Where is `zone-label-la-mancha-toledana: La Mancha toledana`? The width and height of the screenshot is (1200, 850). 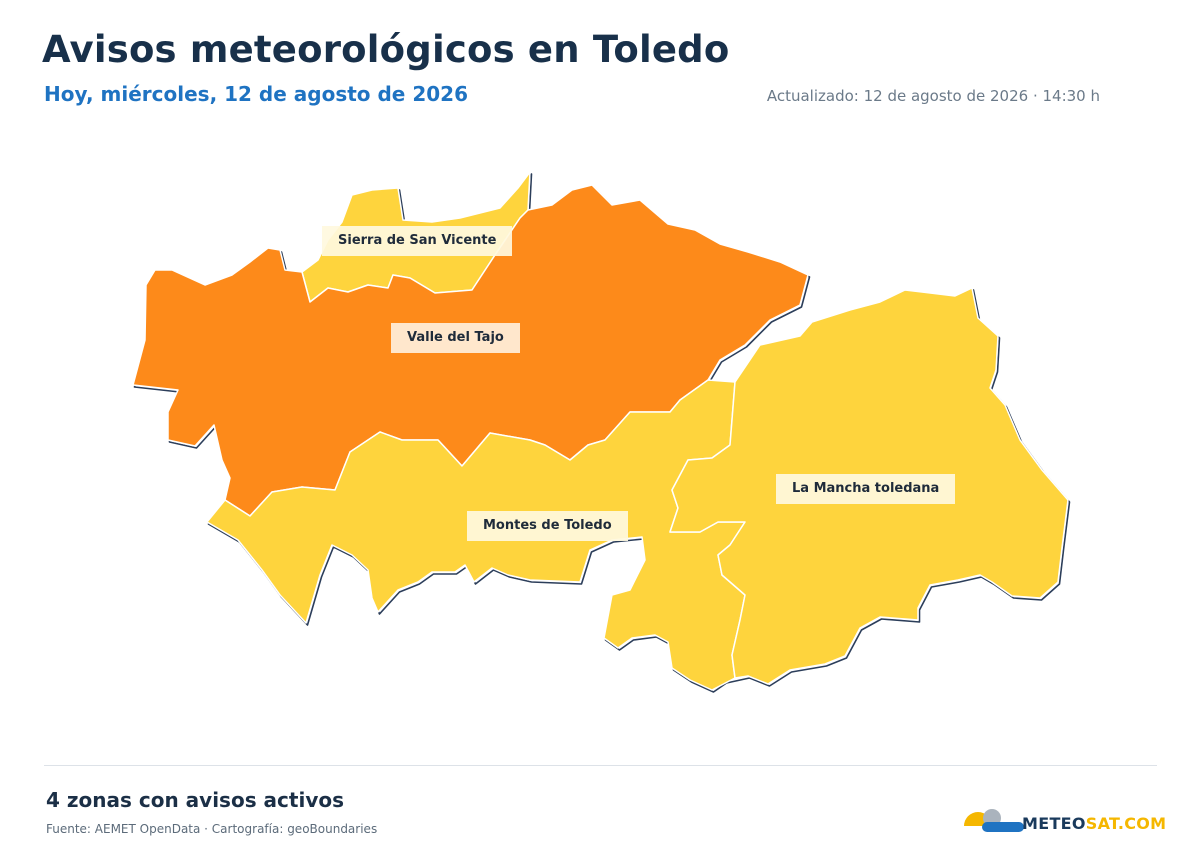 zone-label-la-mancha-toledana: La Mancha toledana is located at coordinates (866, 489).